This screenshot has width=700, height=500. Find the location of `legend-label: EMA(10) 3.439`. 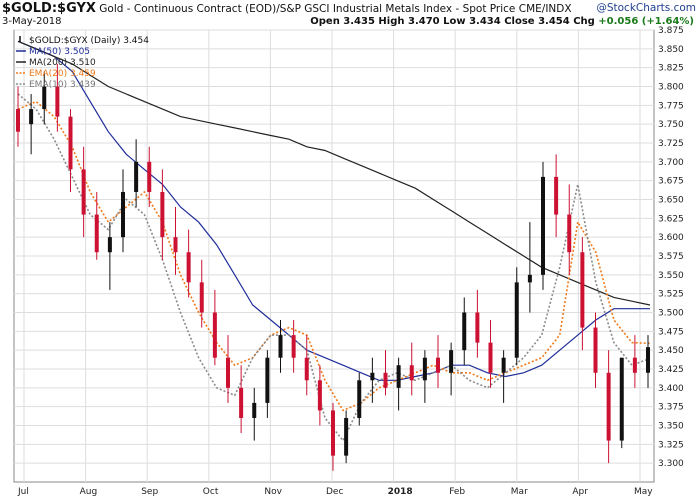

legend-label: EMA(10) 3.439 is located at coordinates (62, 85).